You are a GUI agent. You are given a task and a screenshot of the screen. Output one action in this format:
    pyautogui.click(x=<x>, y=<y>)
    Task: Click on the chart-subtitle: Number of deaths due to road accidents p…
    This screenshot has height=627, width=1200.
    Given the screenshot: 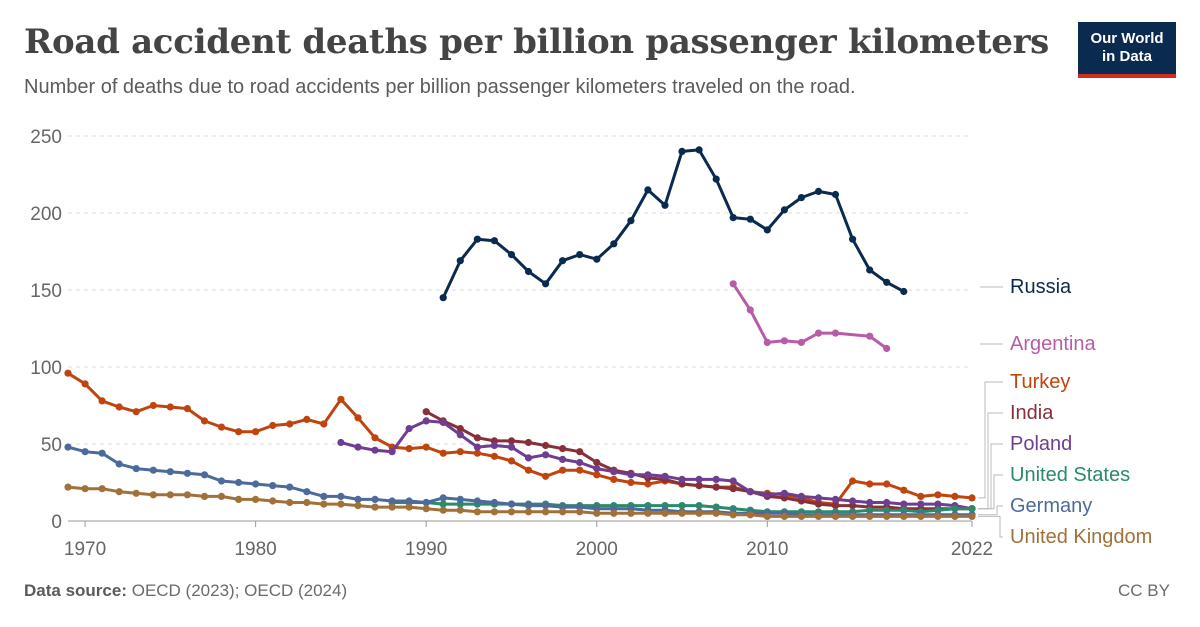 What is the action you would take?
    pyautogui.click(x=440, y=87)
    